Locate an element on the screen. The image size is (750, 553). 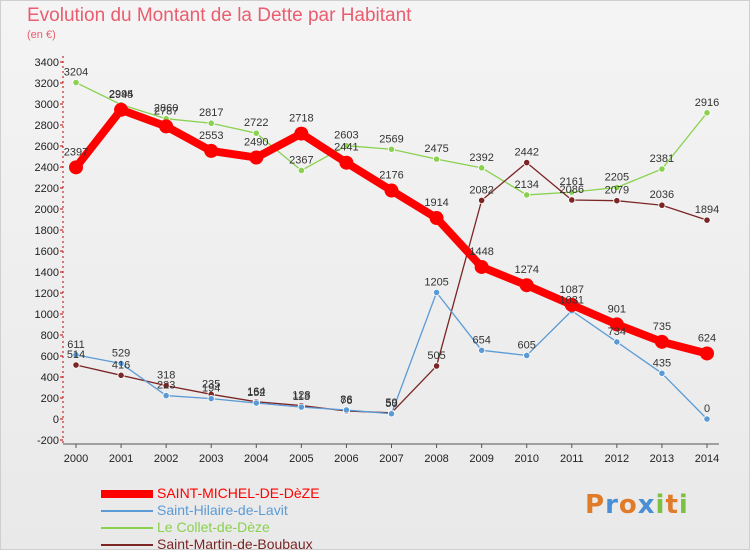
logo-letter: i is located at coordinates (660, 505).